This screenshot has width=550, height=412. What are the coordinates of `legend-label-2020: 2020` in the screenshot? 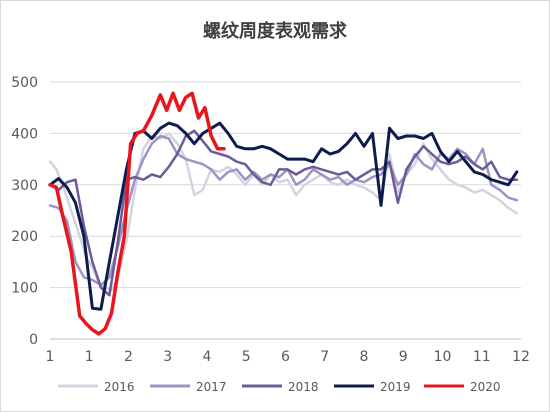 It's located at (485, 387).